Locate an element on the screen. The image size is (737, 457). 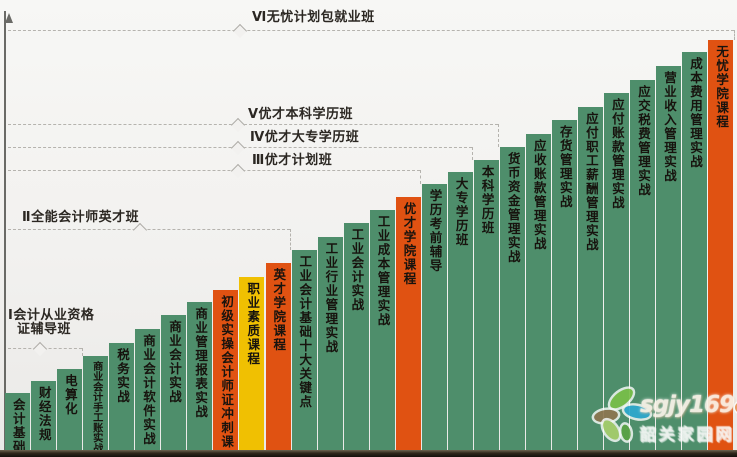
course-bar-label: 存货管理实战 is located at coordinates (565, 167).